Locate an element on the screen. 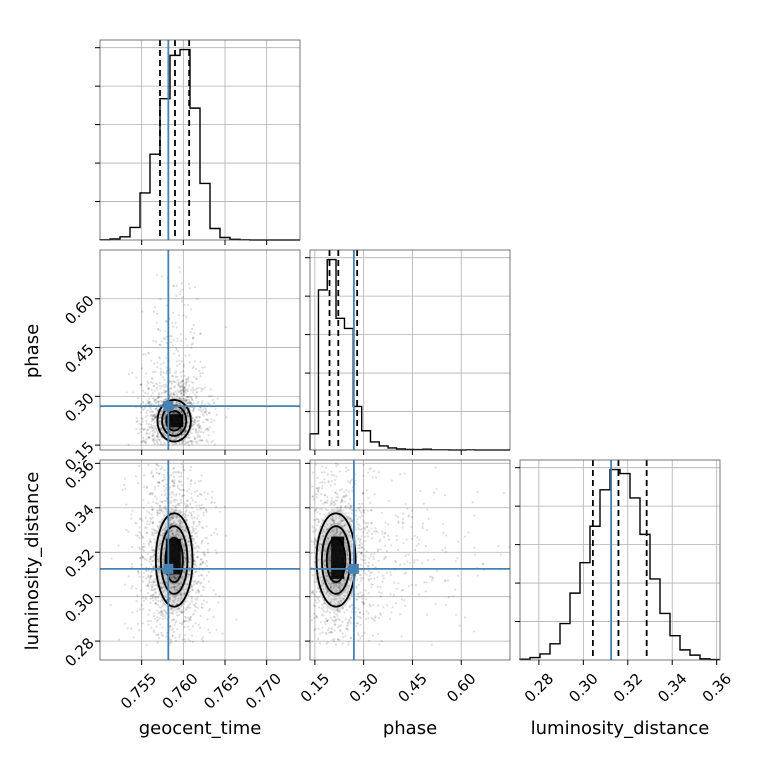 The image size is (760, 760). x-tick-label-phase: 0.15 is located at coordinates (315, 688).